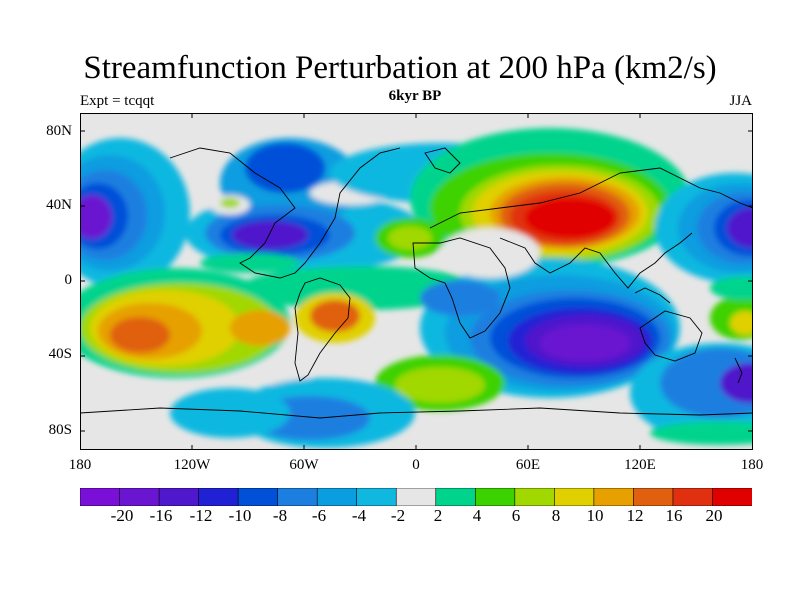  I want to click on x-tick-180e: 180, so click(752, 465).